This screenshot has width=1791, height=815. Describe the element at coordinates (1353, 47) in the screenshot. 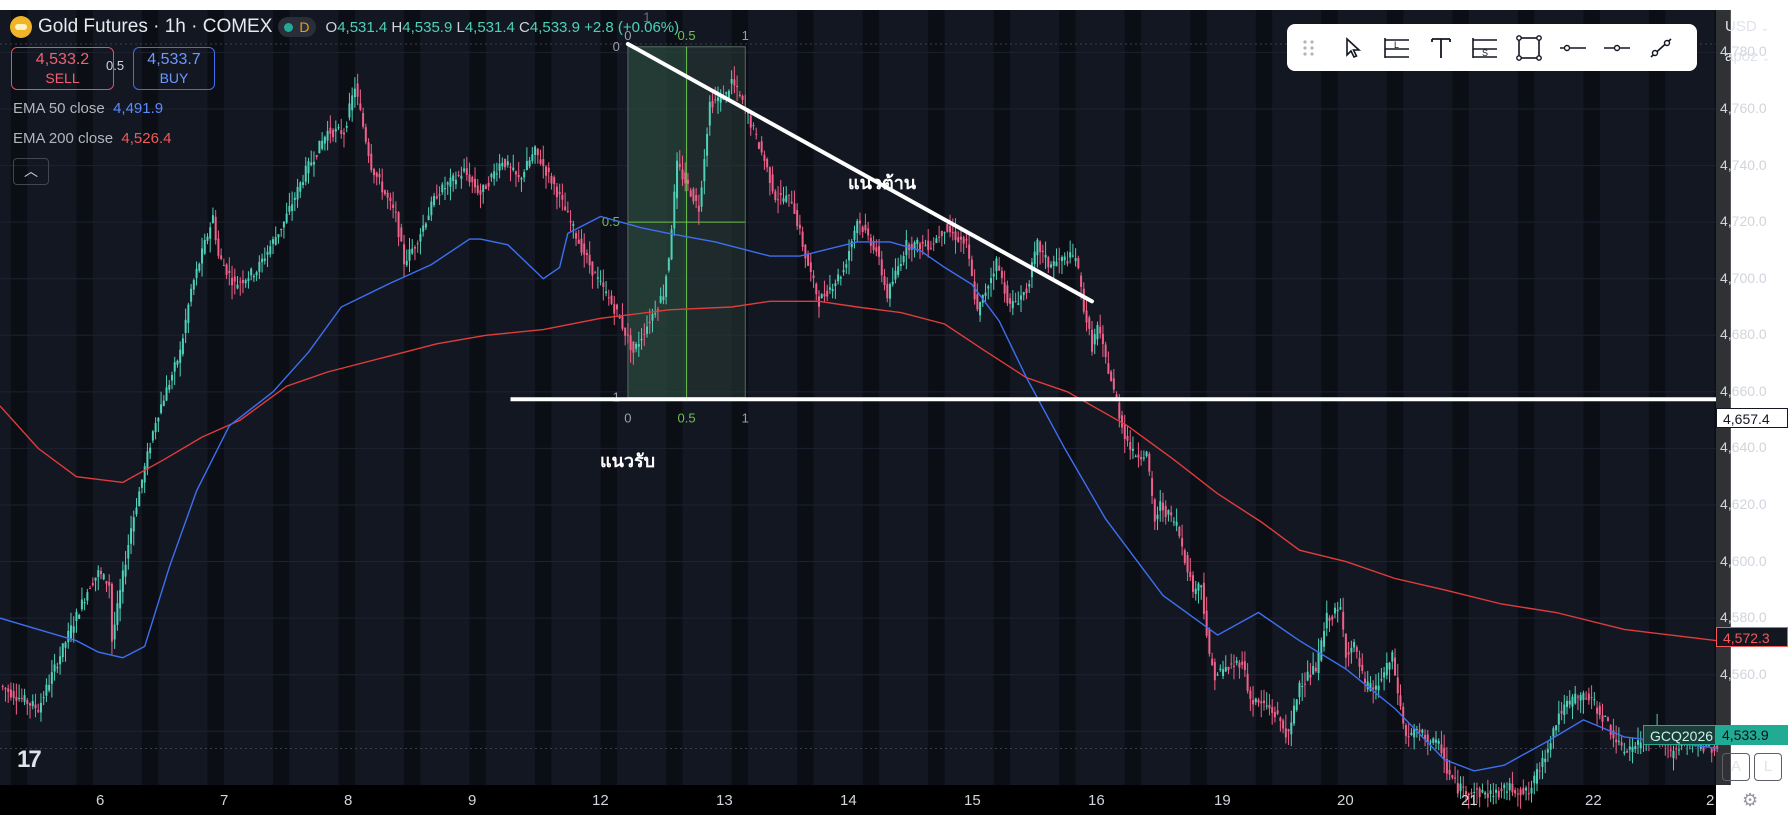

I see `cursor-icon` at that location.